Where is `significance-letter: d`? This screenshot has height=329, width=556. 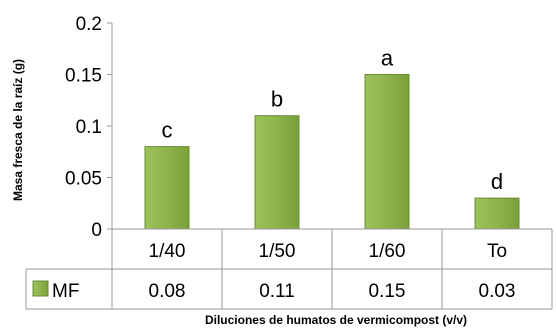 significance-letter: d is located at coordinates (497, 181).